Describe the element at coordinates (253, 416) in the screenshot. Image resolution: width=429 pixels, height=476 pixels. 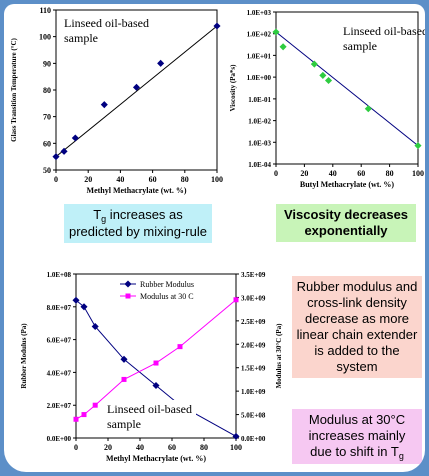
I see `y-right-tick-label: 5.0E+08` at that location.